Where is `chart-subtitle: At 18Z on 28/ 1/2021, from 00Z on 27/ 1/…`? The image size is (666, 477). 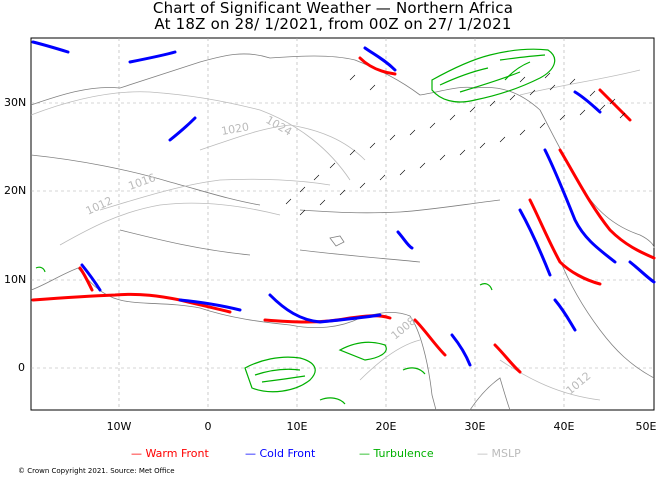 chart-subtitle: At 18Z on 28/ 1/2021, from 00Z on 27/ 1/… is located at coordinates (333, 24).